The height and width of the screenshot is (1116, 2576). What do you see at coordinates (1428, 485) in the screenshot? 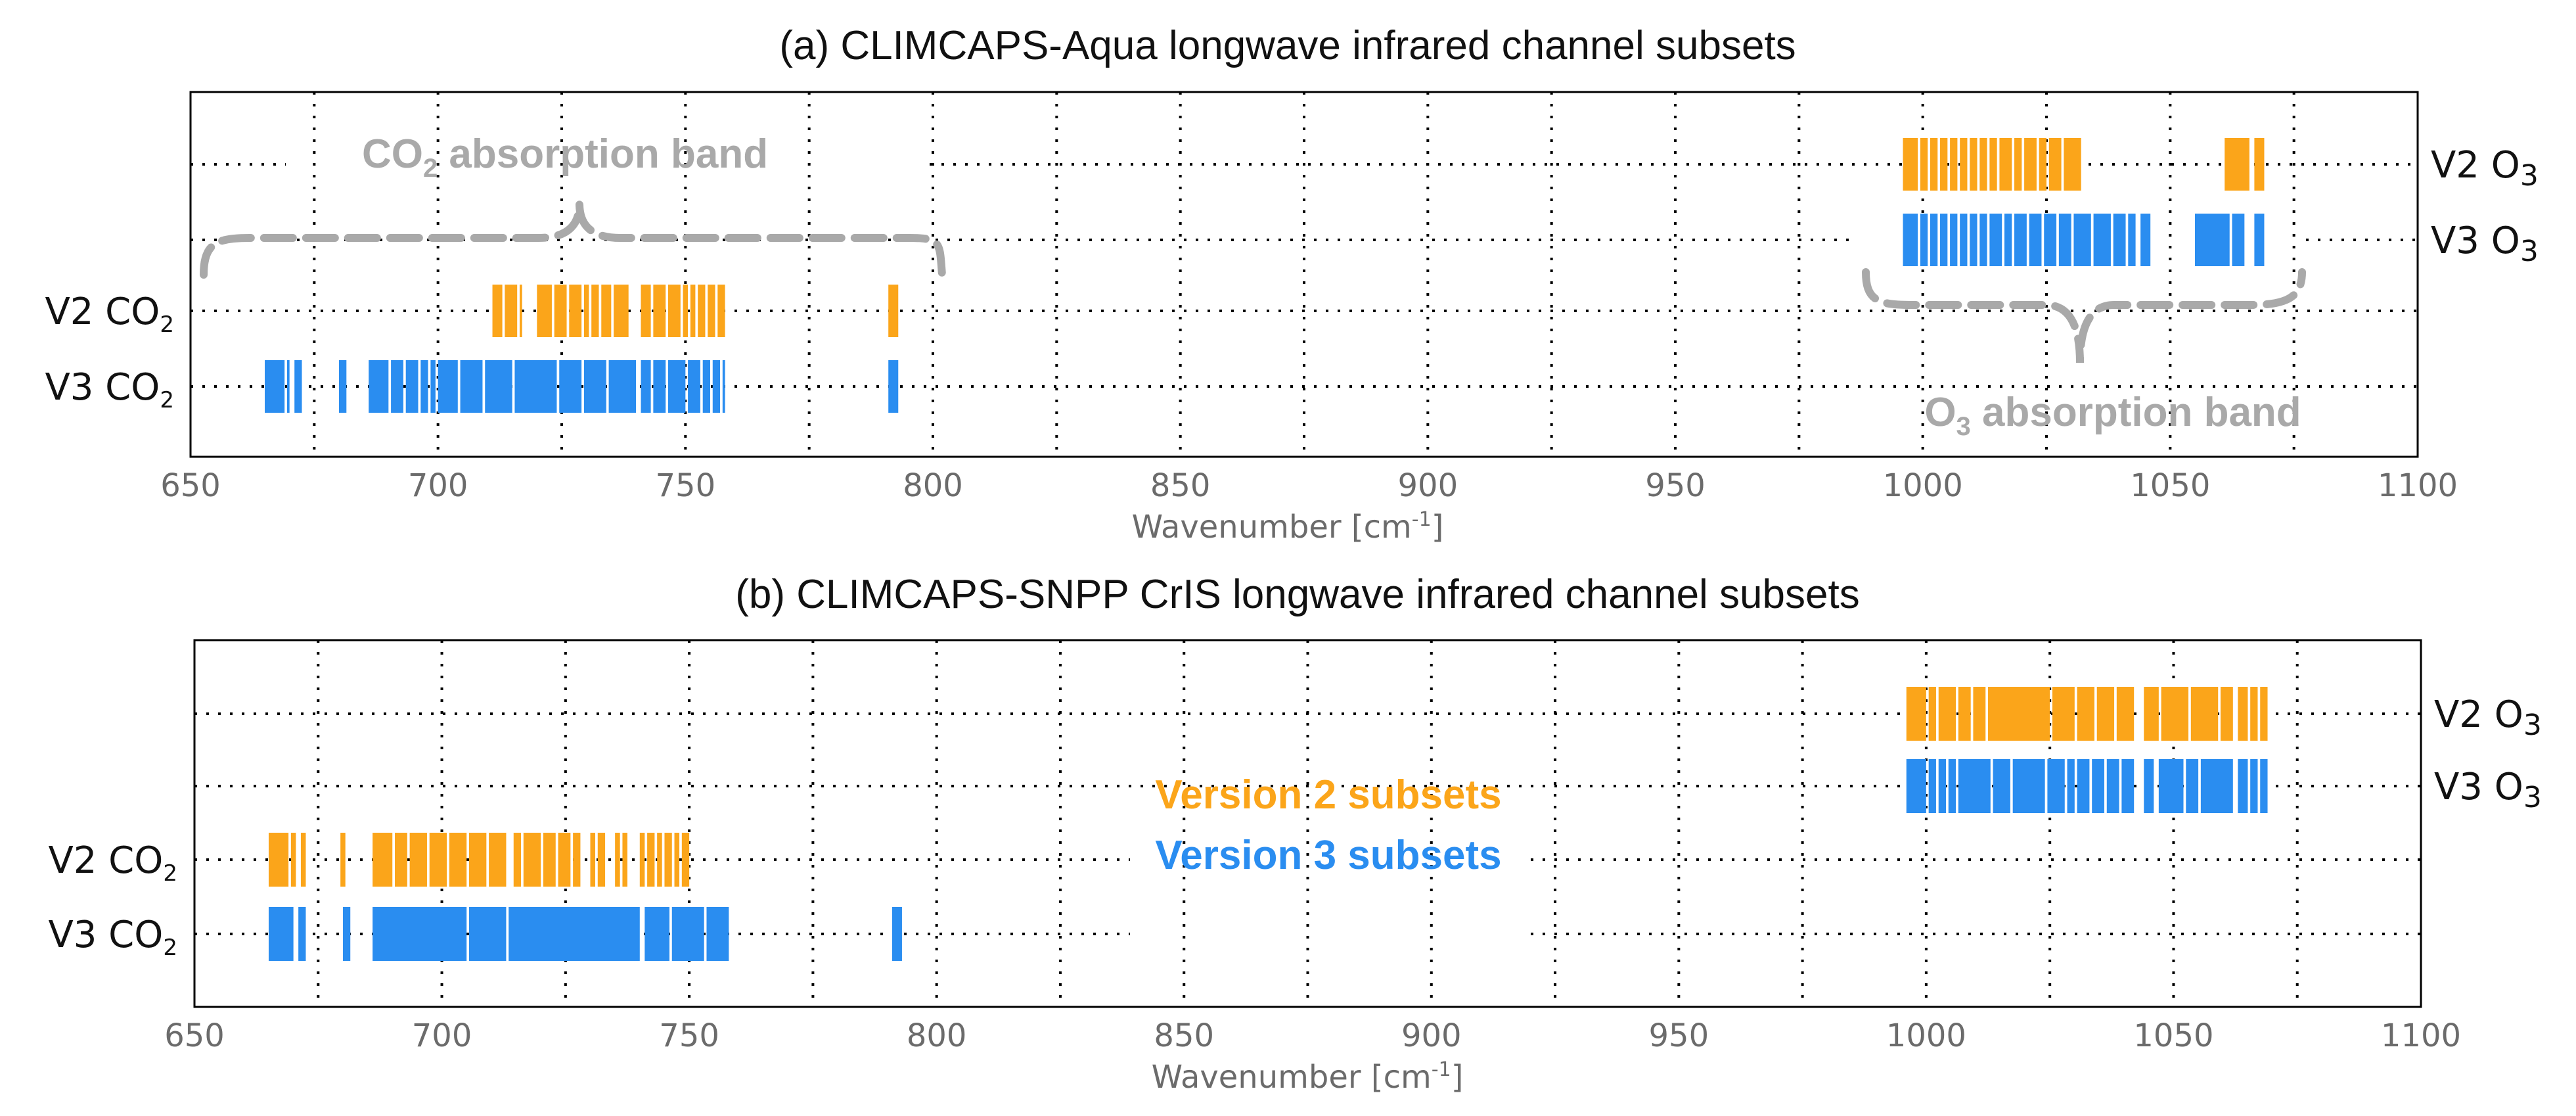
I see `x-tick-label: 900` at bounding box center [1428, 485].